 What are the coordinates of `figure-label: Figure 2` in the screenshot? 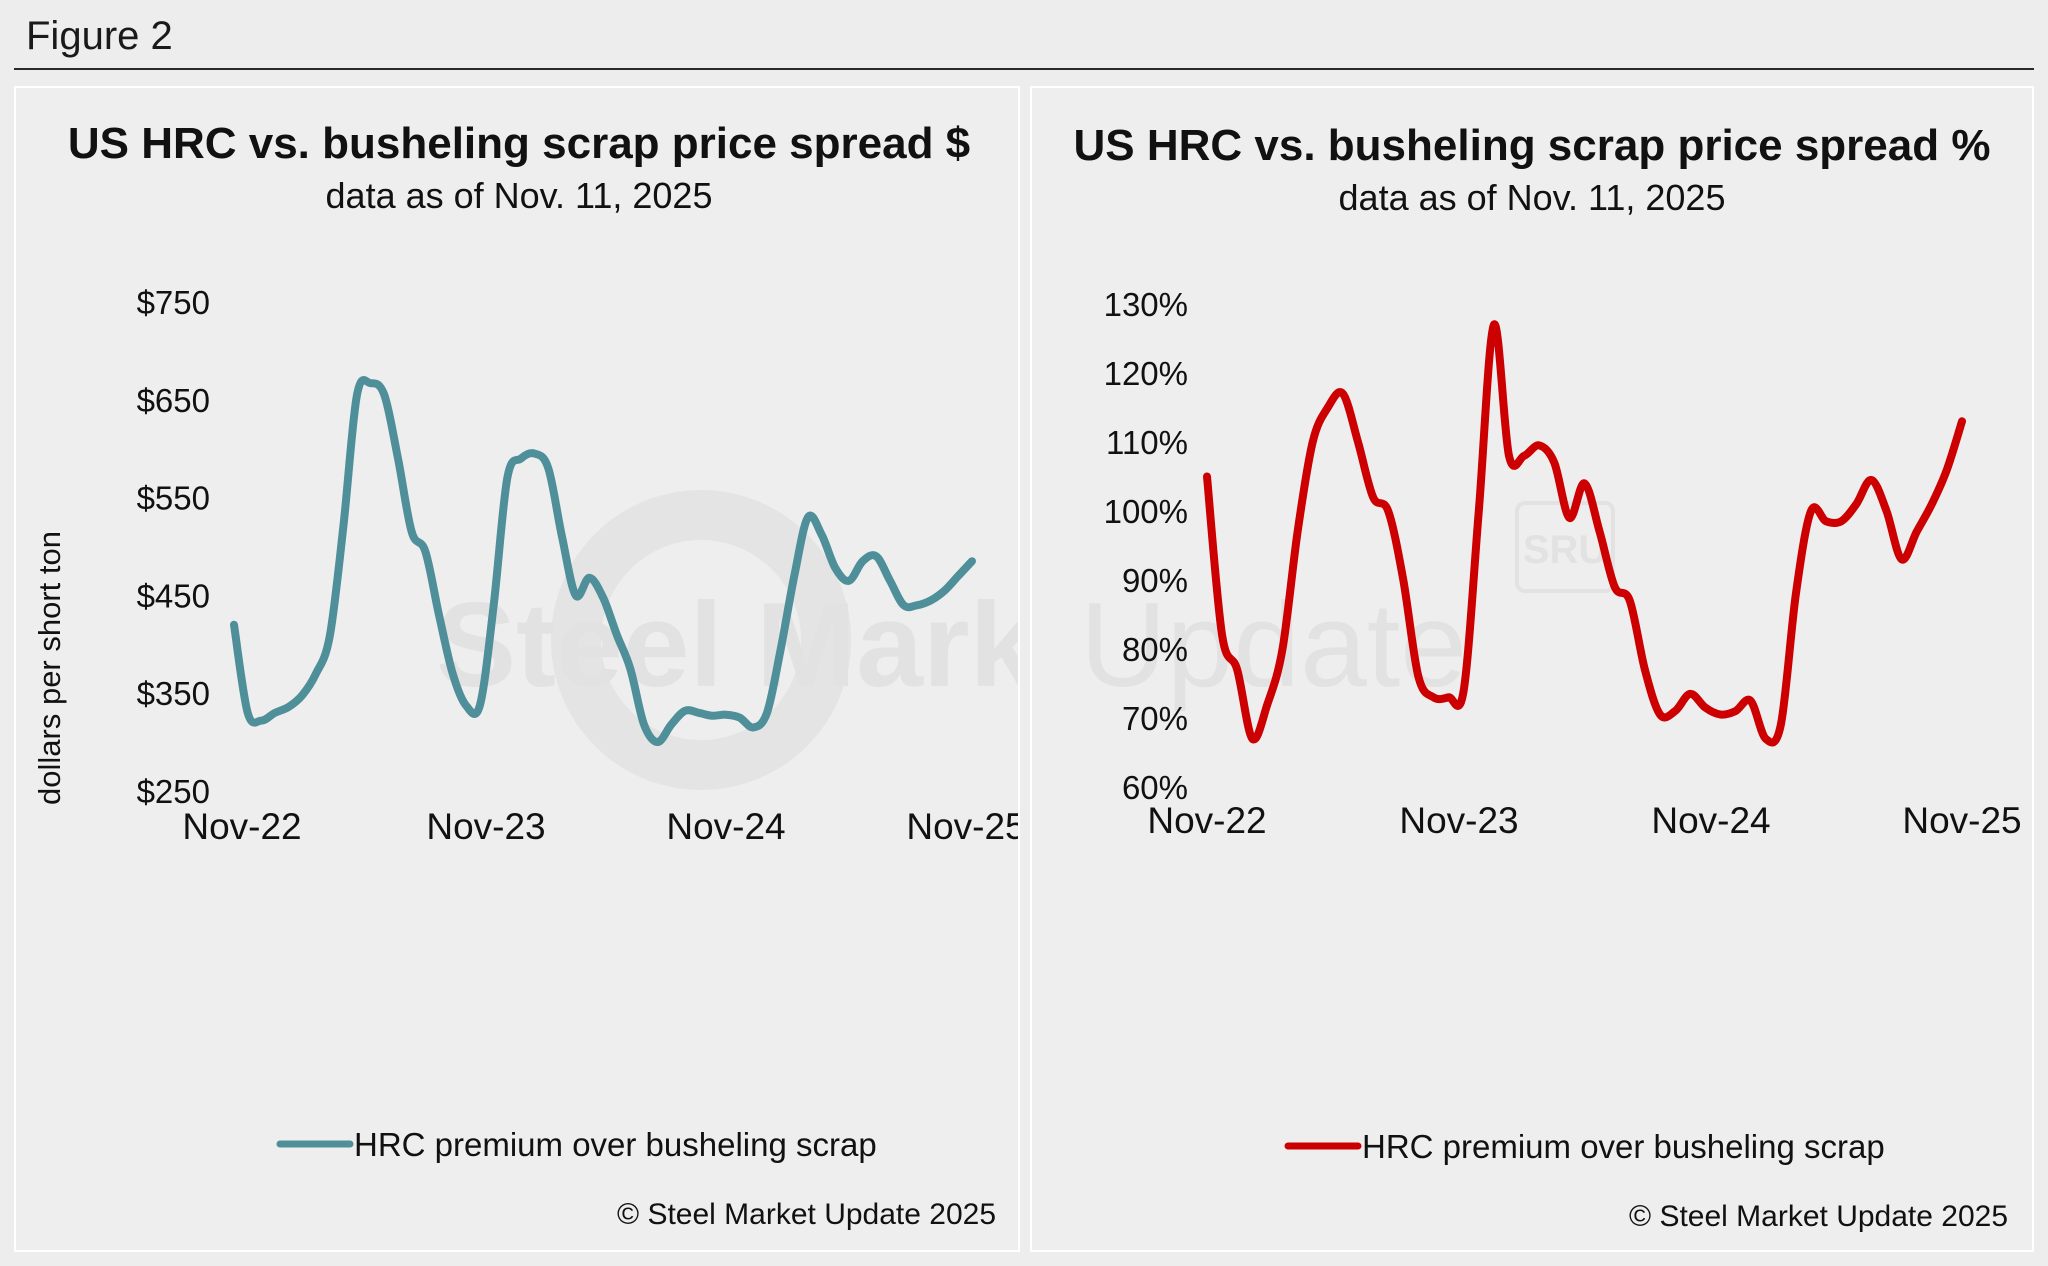 It's located at (99, 36).